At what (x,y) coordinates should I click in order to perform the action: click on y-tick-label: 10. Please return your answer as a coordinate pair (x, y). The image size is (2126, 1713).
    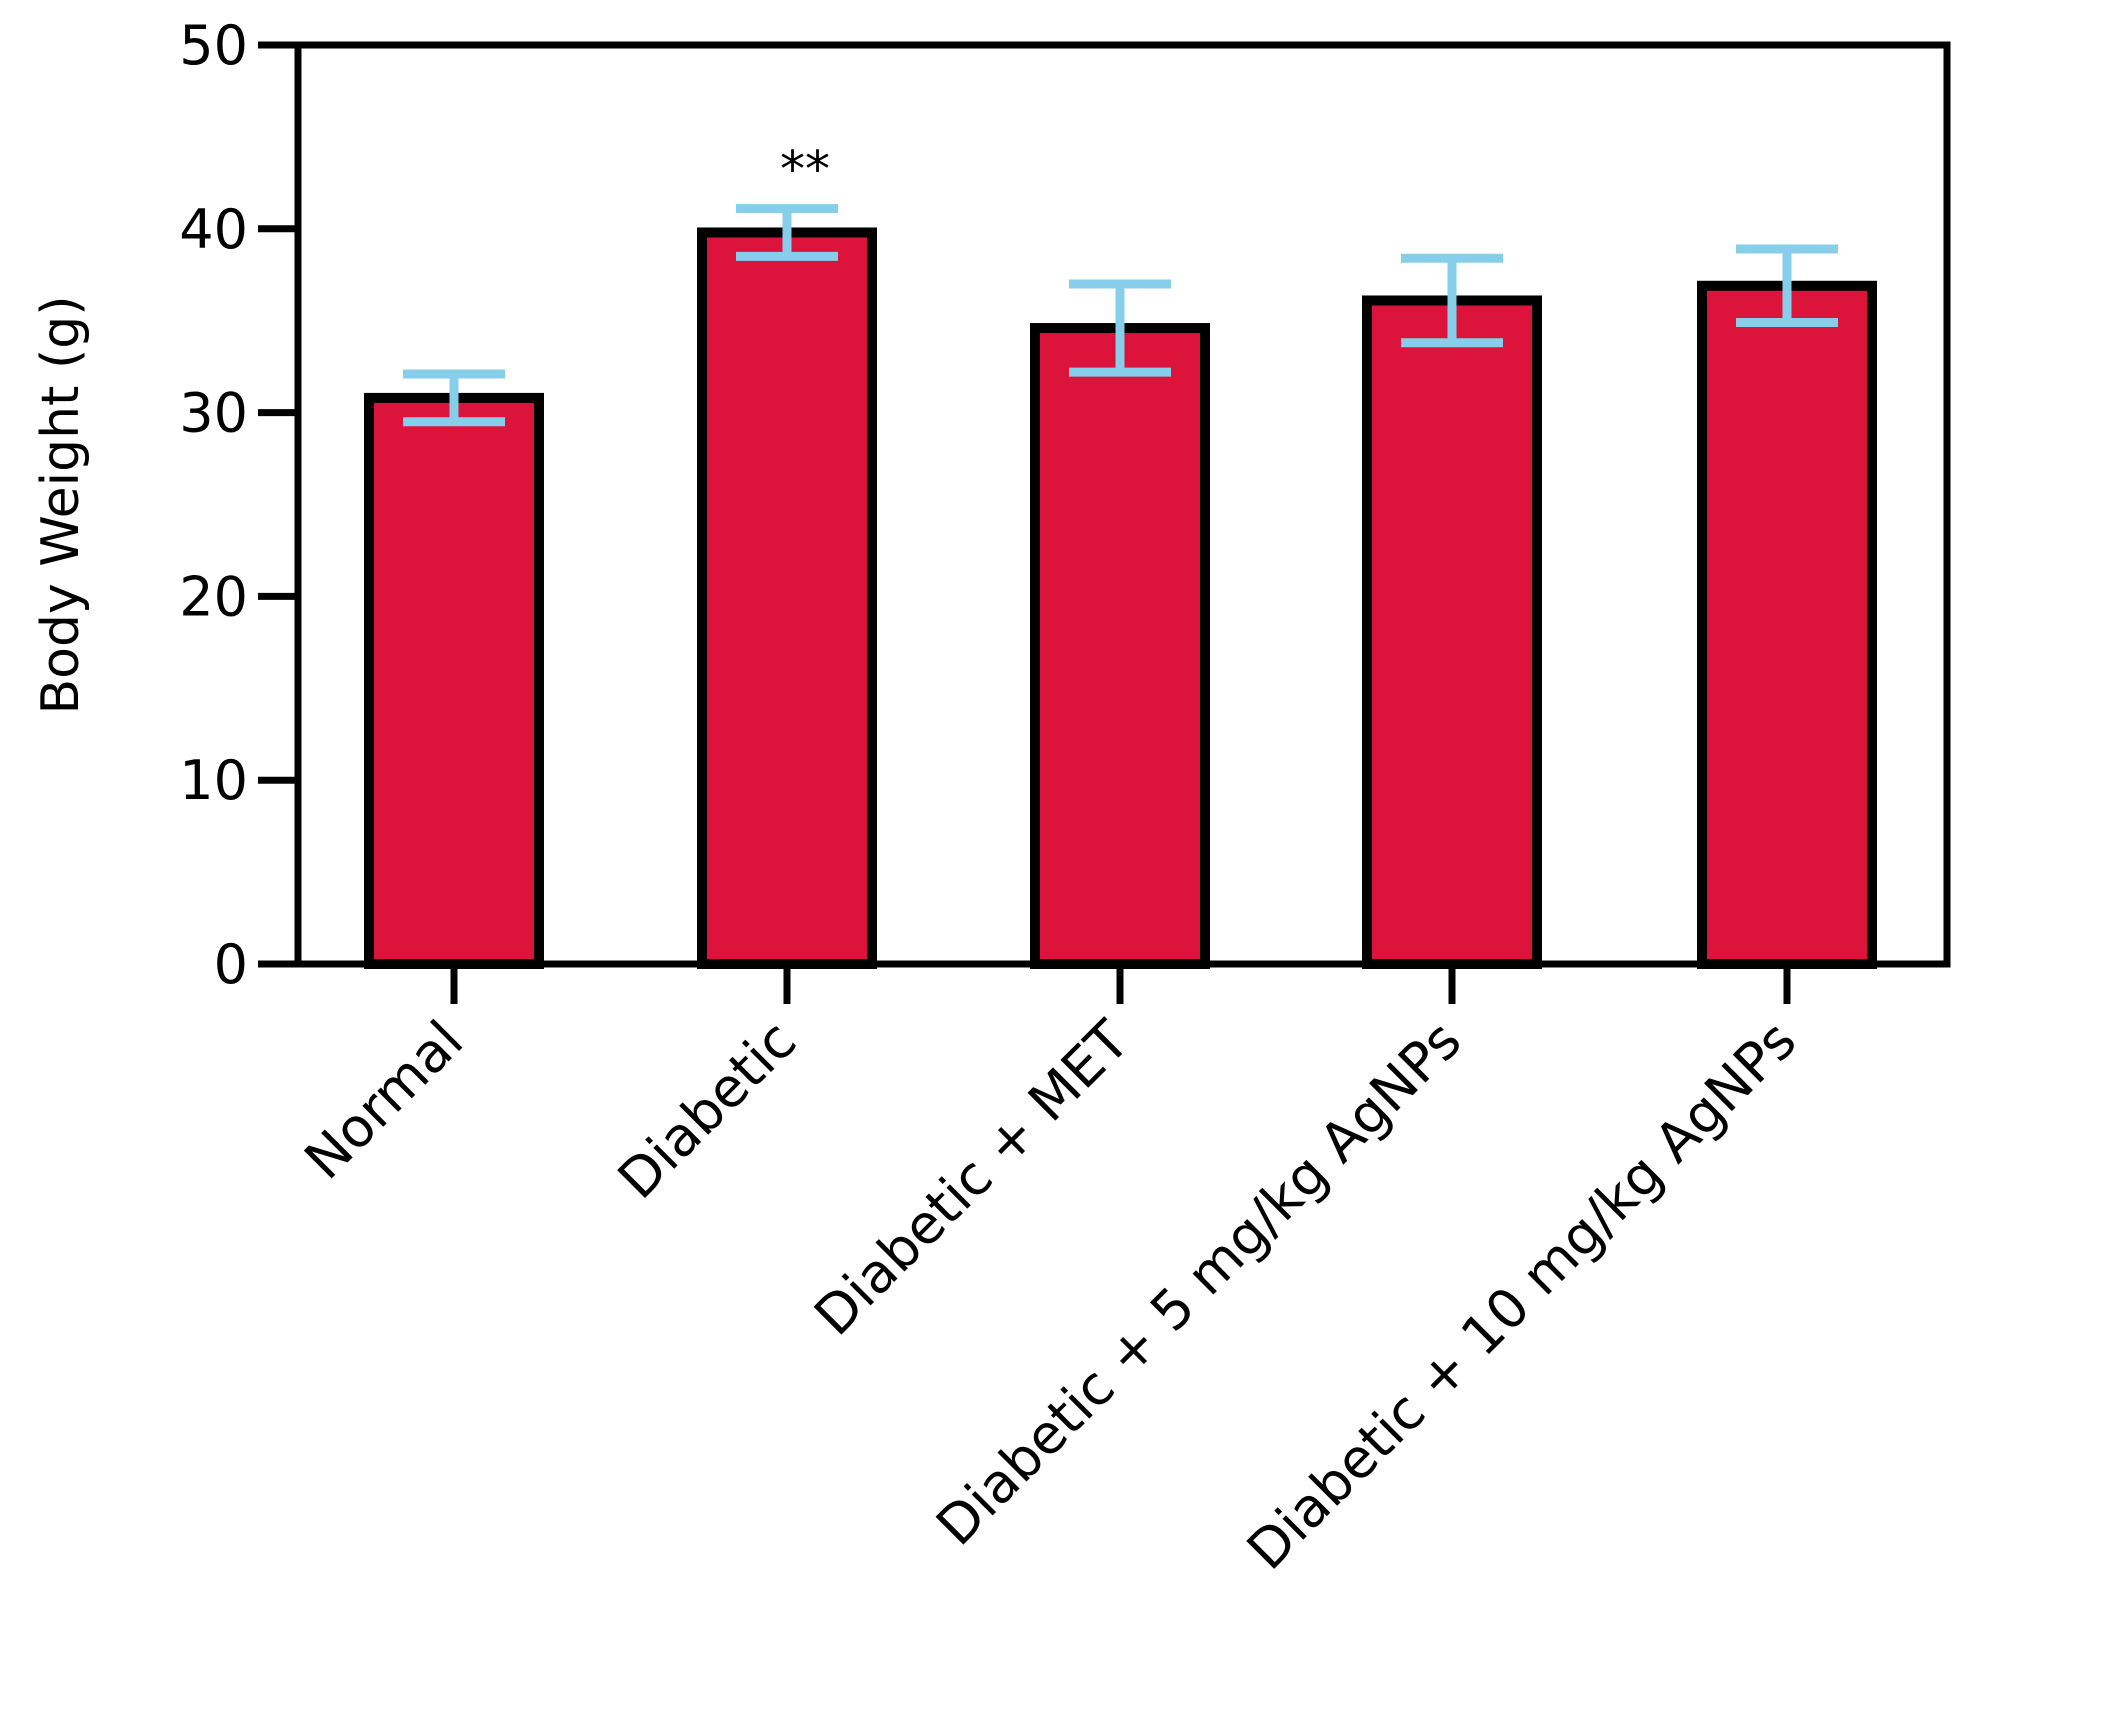
    Looking at the image, I should click on (213, 780).